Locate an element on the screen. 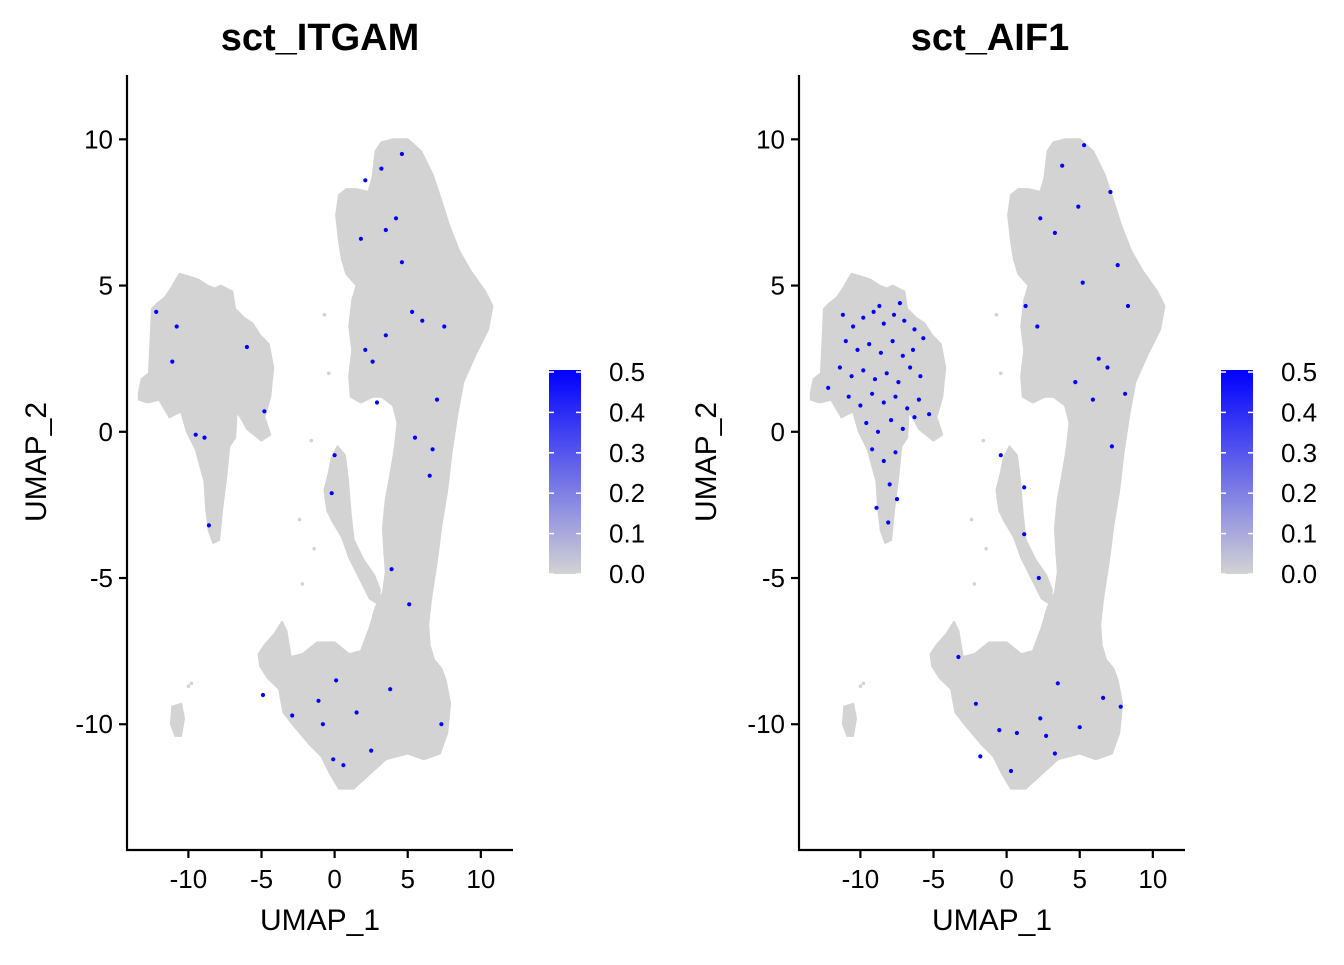 This screenshot has height=965, width=1344. legend-tick-label: 0.3 is located at coordinates (627, 453).